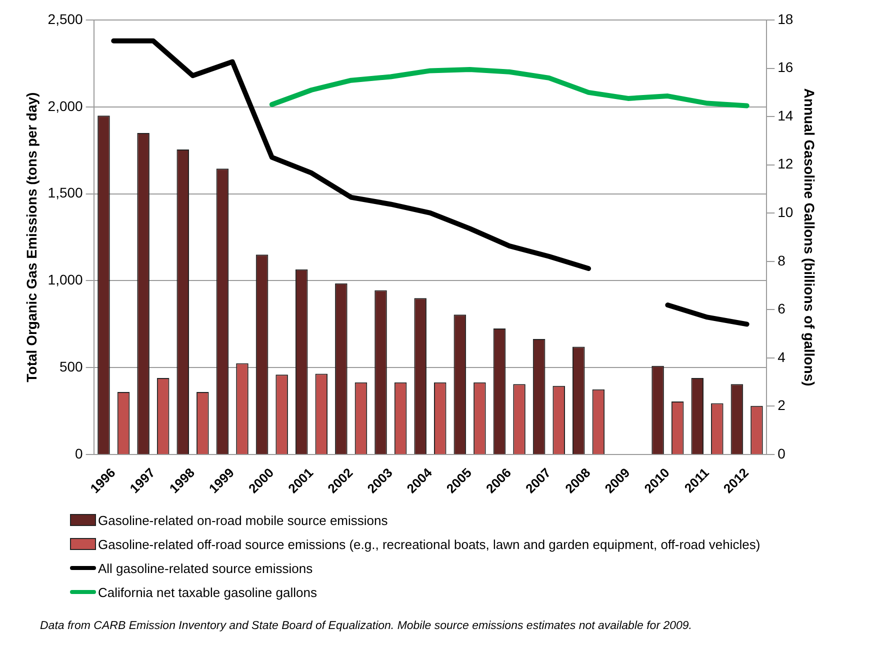 The height and width of the screenshot is (646, 881). I want to click on y-tick-label: 2,500, so click(66, 18).